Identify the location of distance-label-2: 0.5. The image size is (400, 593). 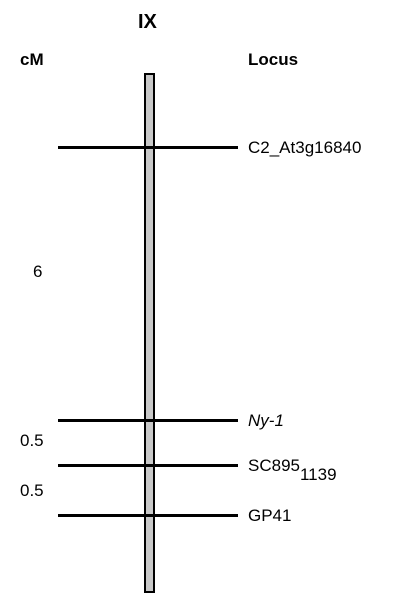
(32, 440).